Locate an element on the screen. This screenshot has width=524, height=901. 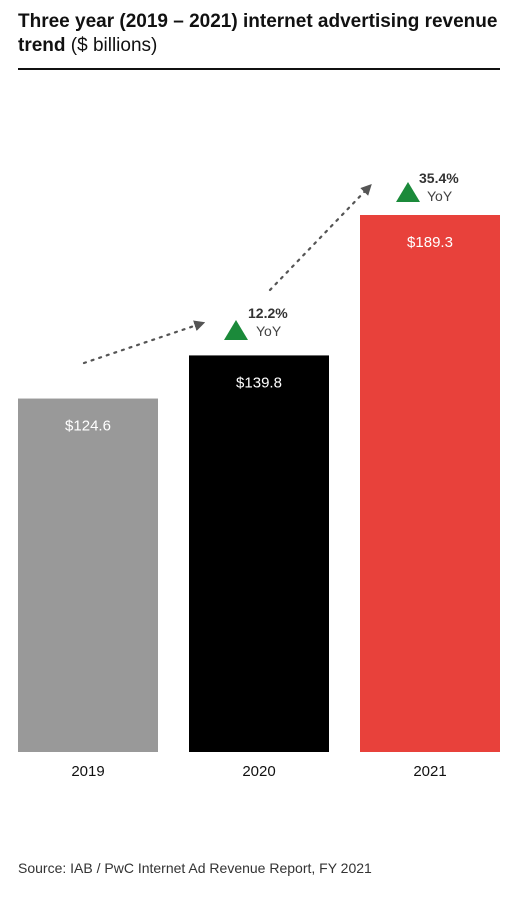
bar-2020 is located at coordinates (259, 553).